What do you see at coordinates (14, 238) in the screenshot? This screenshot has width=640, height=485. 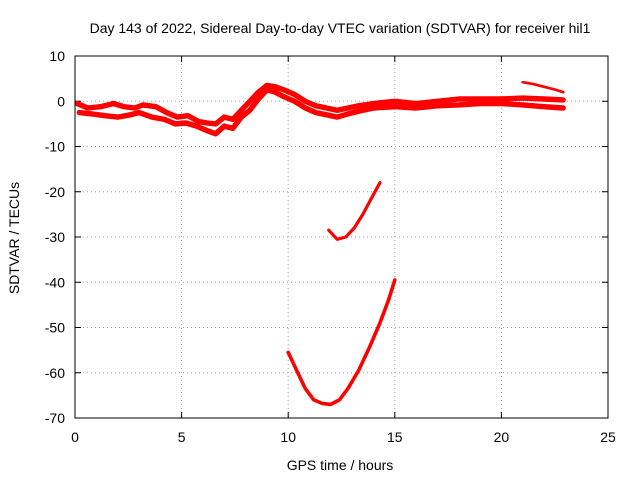 I see `y-axis-label: SDTVAR / TECUs` at bounding box center [14, 238].